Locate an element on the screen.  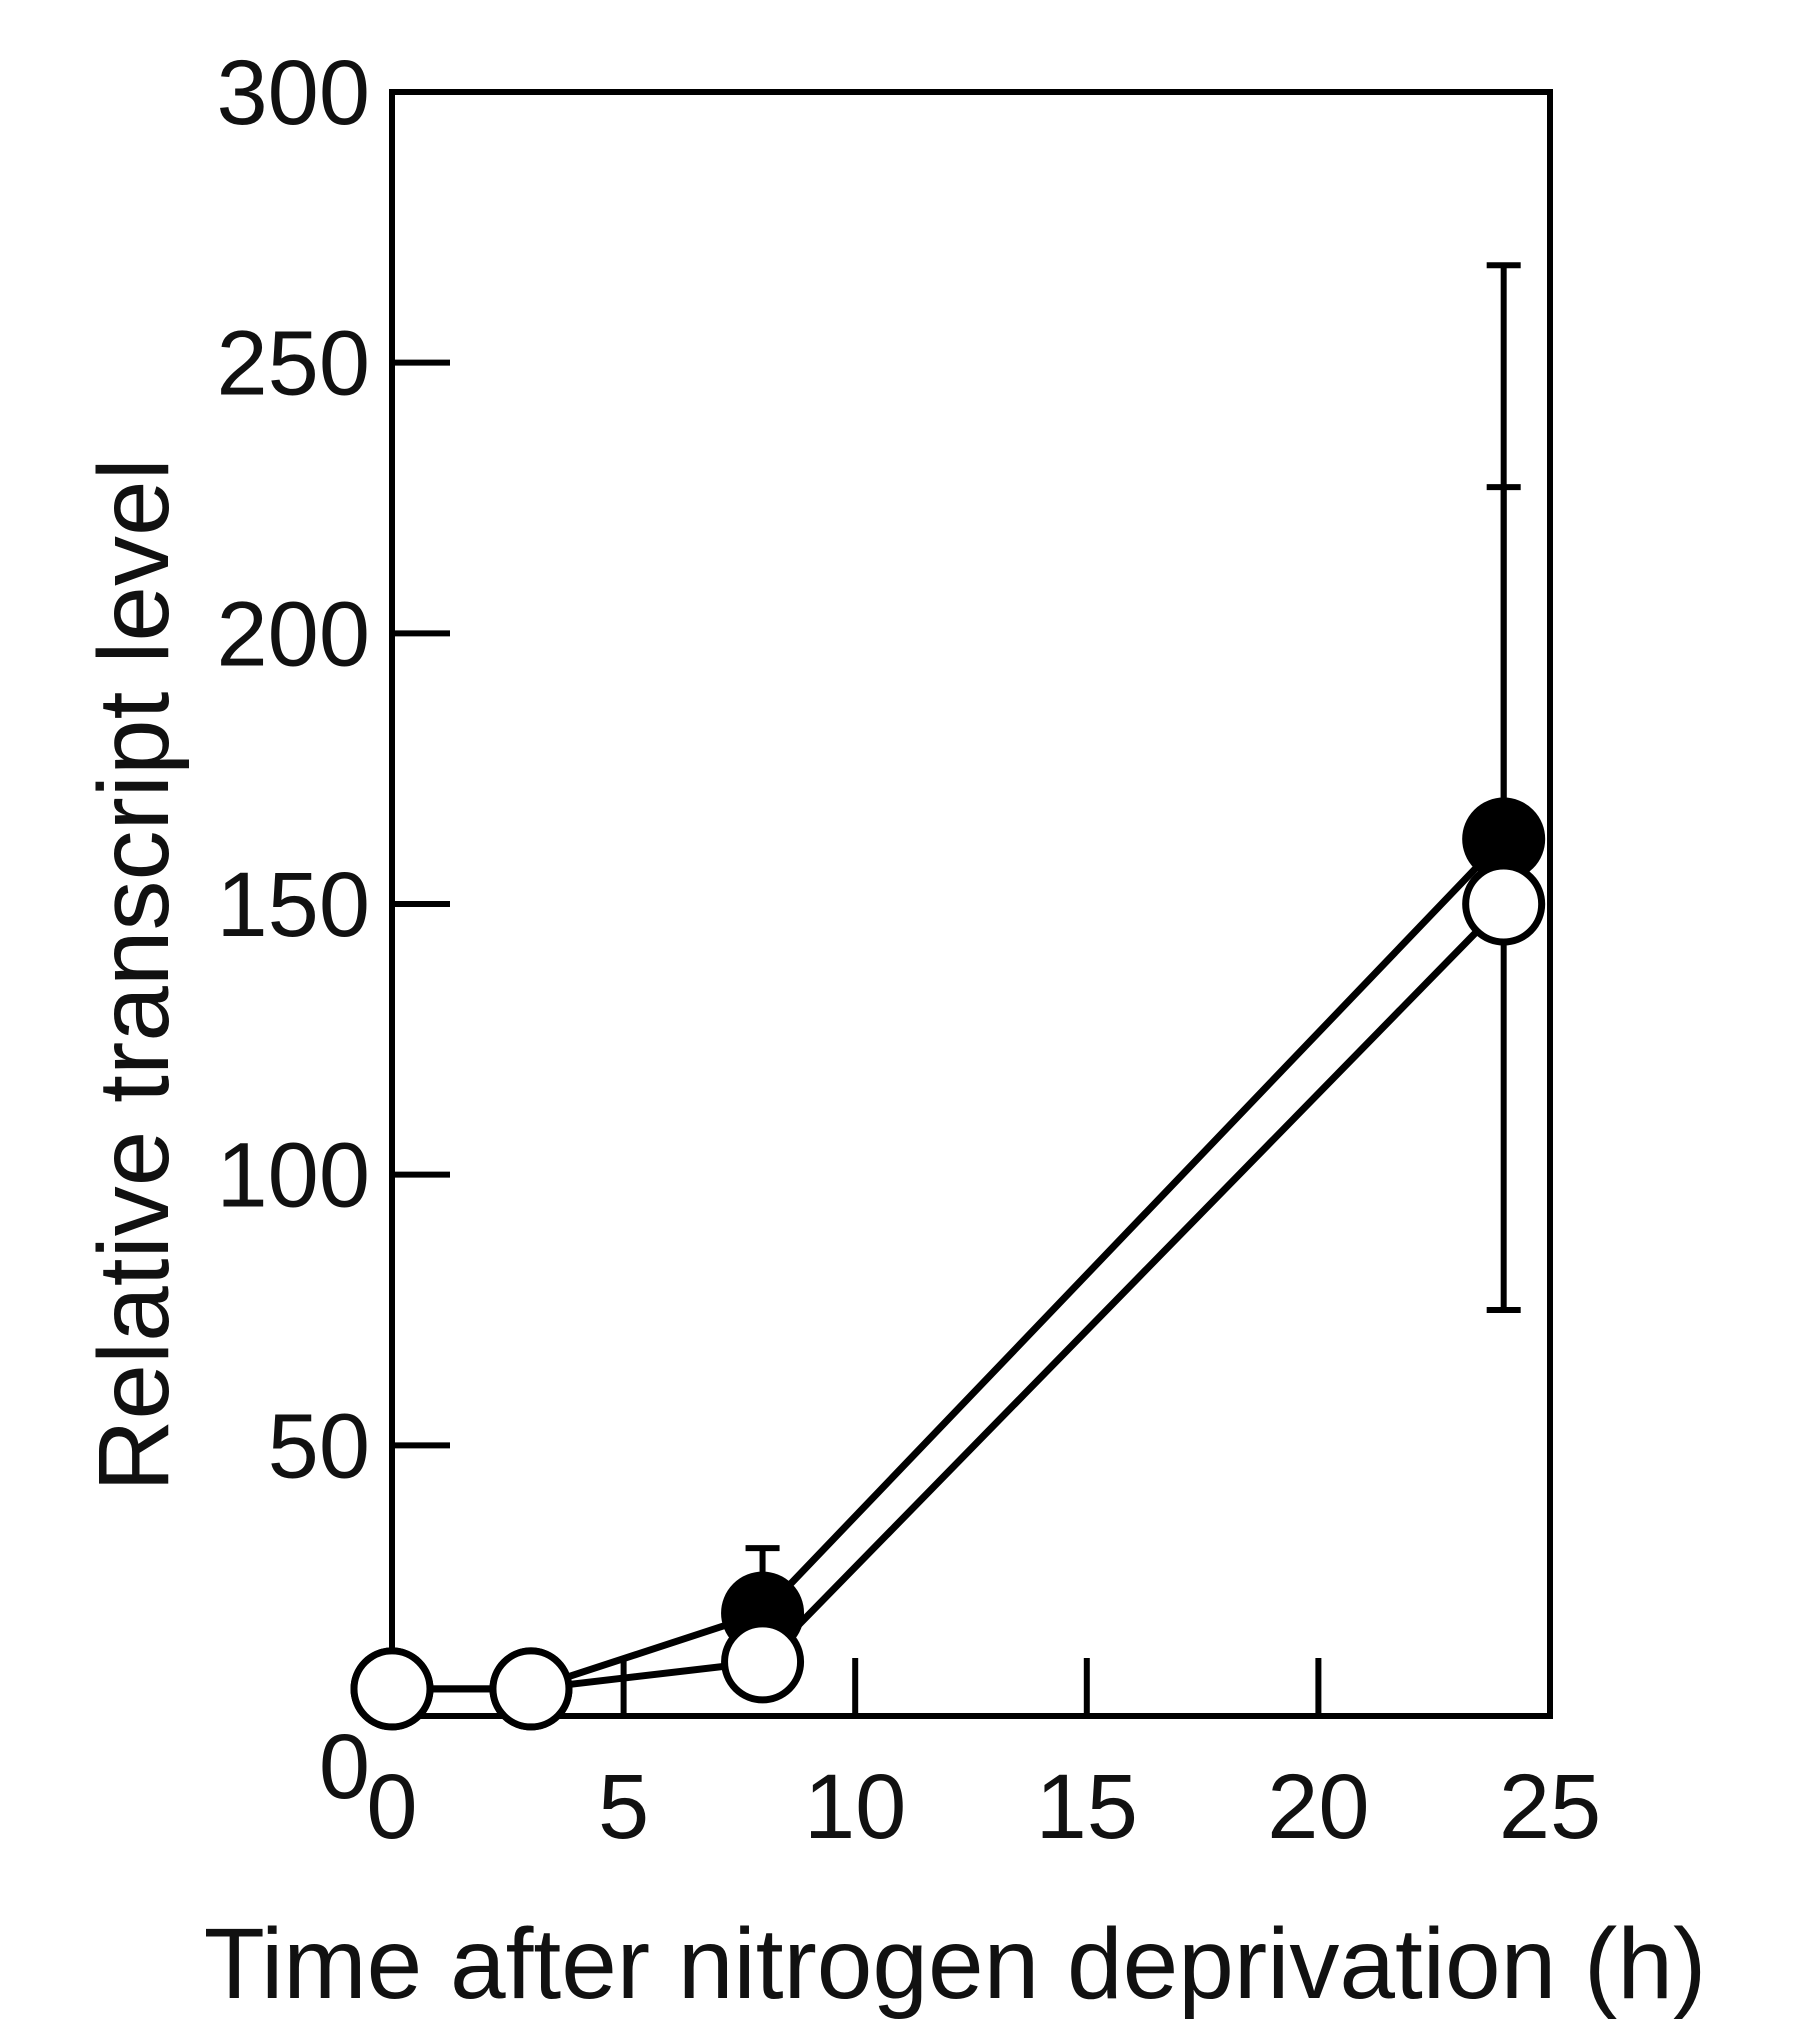
y-axis-title: Relative transcript level is located at coordinates (134, 975).